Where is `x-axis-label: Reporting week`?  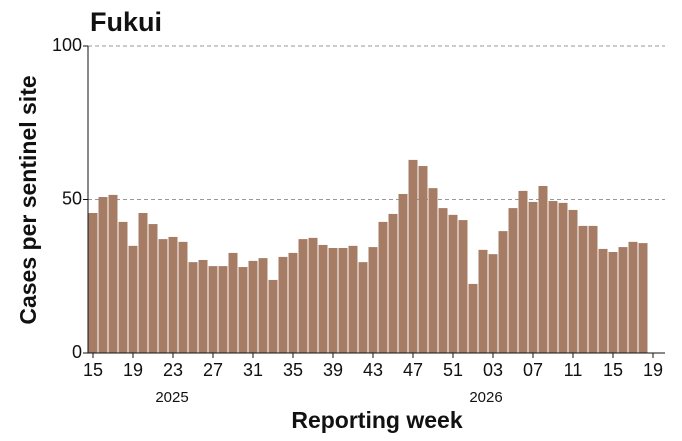
x-axis-label: Reporting week is located at coordinates (376, 420).